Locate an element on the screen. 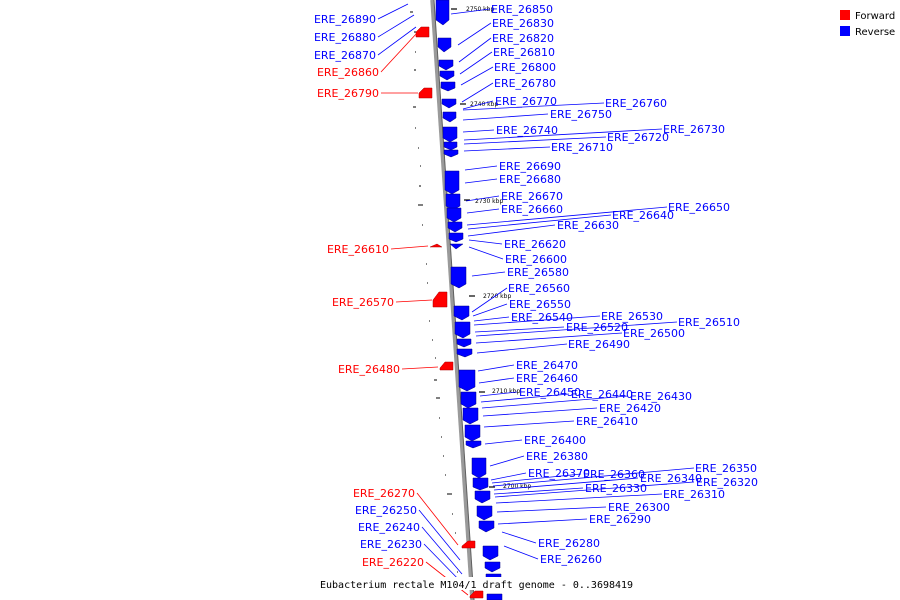  gene-label: ERE_26480 is located at coordinates (369, 369).